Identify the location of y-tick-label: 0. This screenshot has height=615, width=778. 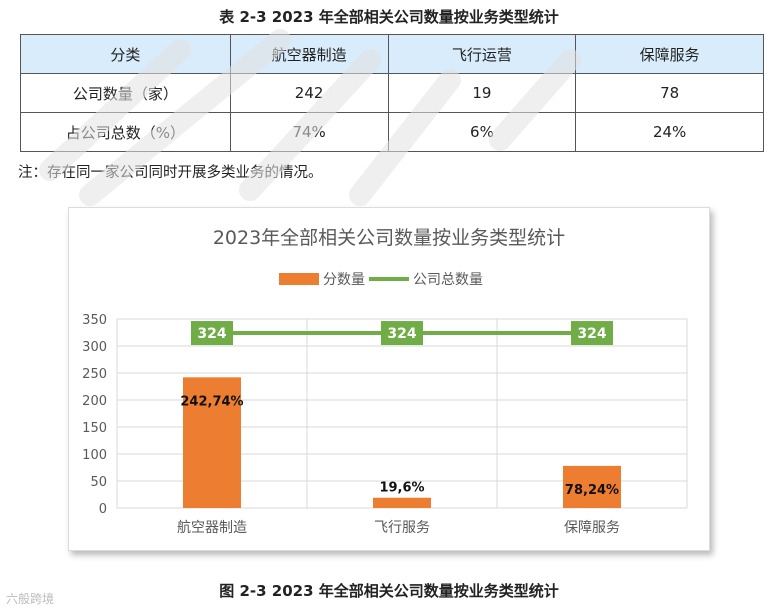
(103, 509).